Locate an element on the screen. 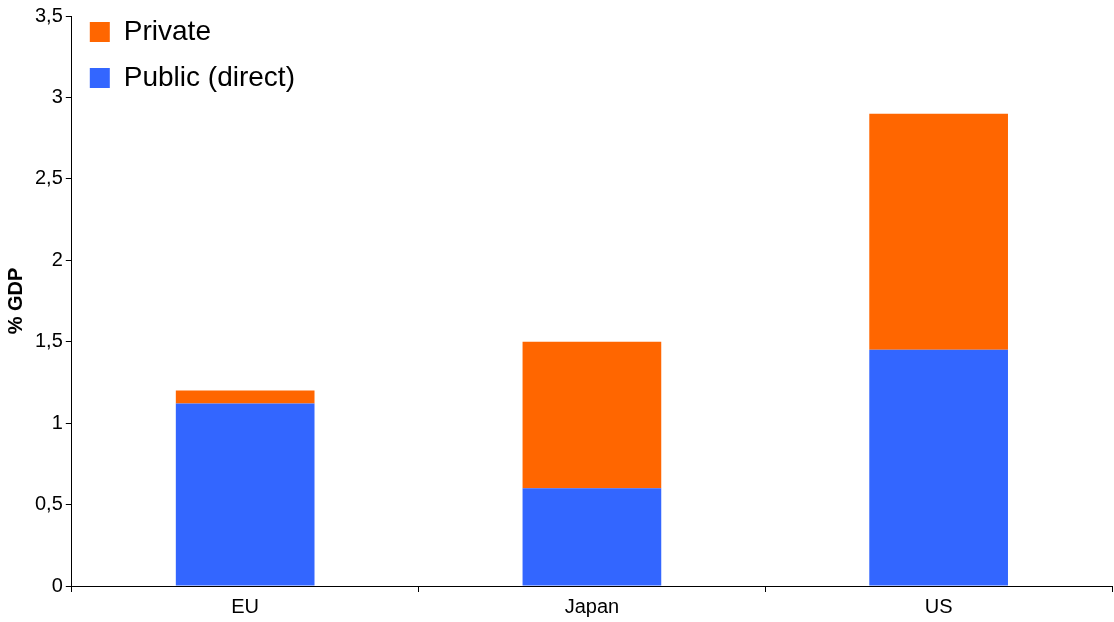 This screenshot has height=622, width=1114. y-tick-label: 2 is located at coordinates (57, 258).